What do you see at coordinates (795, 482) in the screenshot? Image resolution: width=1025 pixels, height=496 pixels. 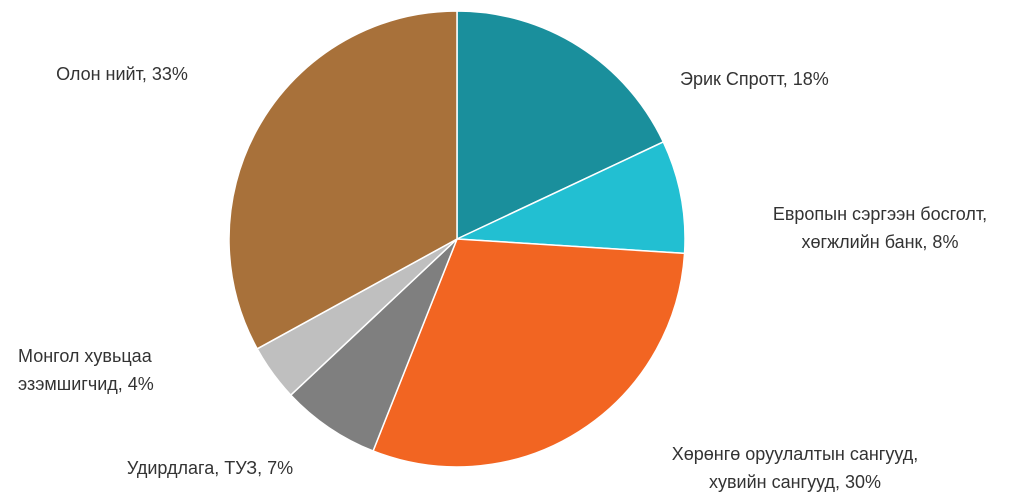 I see `slice-label: хувийн сангууд, 30%` at bounding box center [795, 482].